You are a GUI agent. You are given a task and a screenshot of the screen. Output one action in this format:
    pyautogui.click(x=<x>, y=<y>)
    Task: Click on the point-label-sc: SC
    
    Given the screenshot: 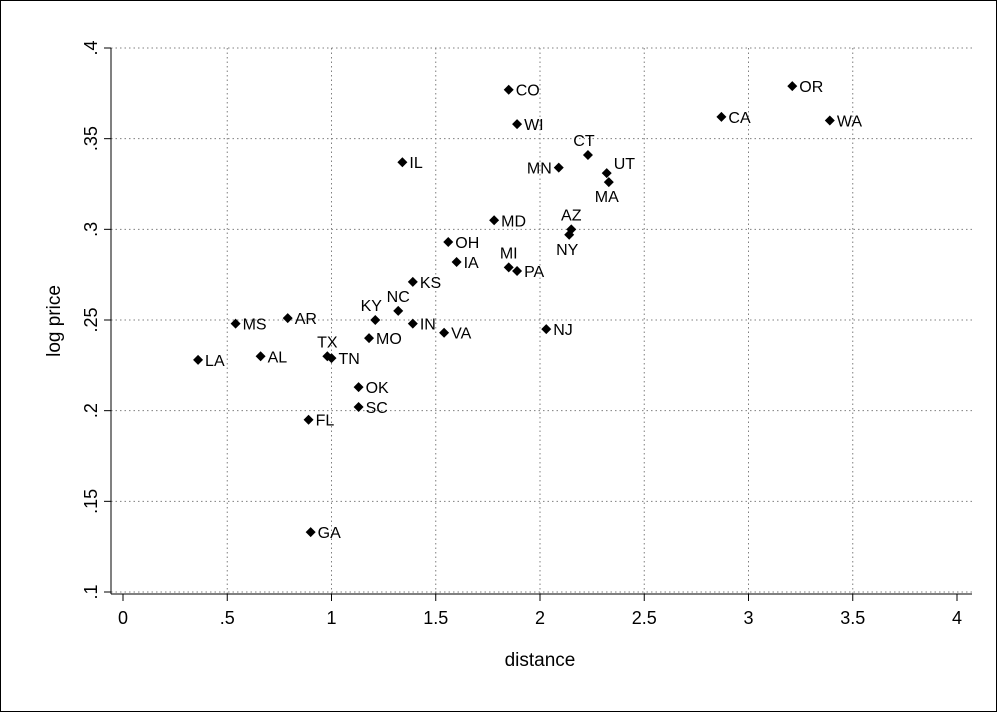 What is the action you would take?
    pyautogui.click(x=377, y=408)
    